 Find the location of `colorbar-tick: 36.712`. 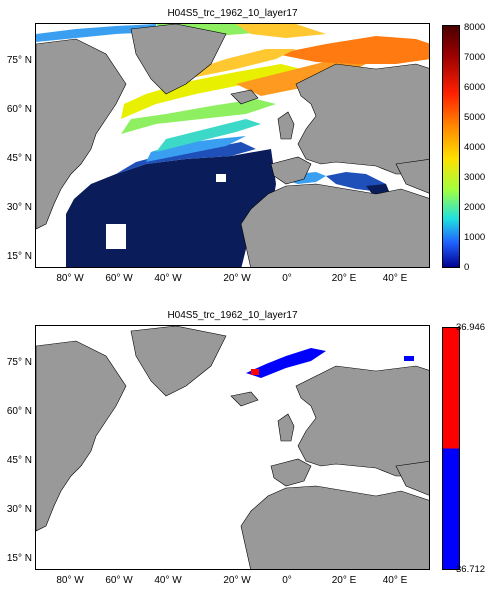

colorbar-tick: 36.712 is located at coordinates (471, 569).